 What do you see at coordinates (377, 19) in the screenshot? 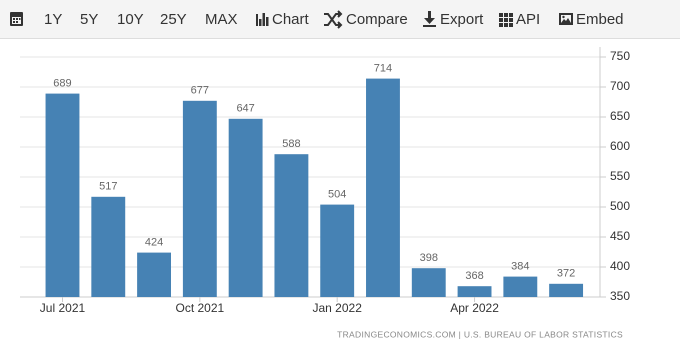
I see `compare-button: Compare` at bounding box center [377, 19].